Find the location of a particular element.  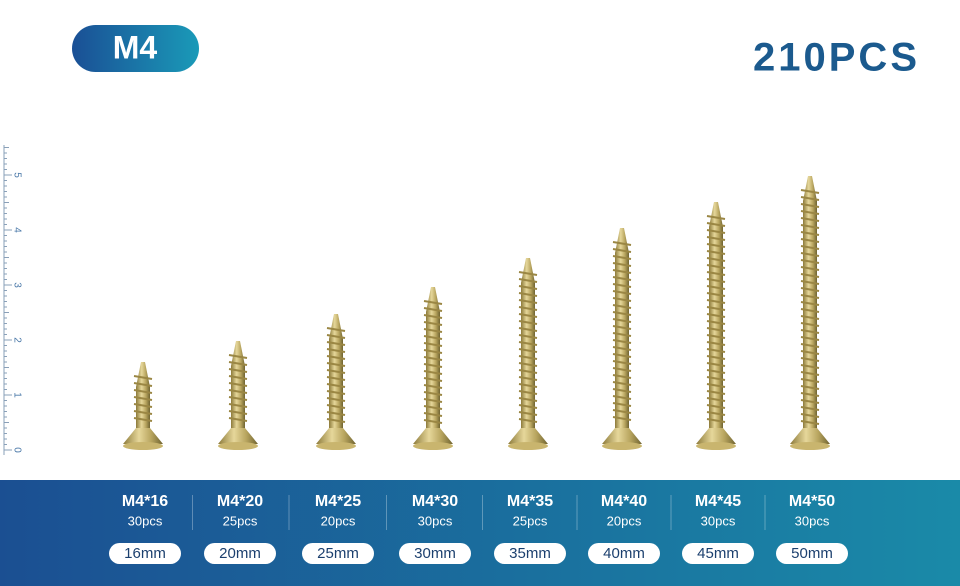

ruler-group: 0 1 2 3 4 5 is located at coordinates (13, 300).